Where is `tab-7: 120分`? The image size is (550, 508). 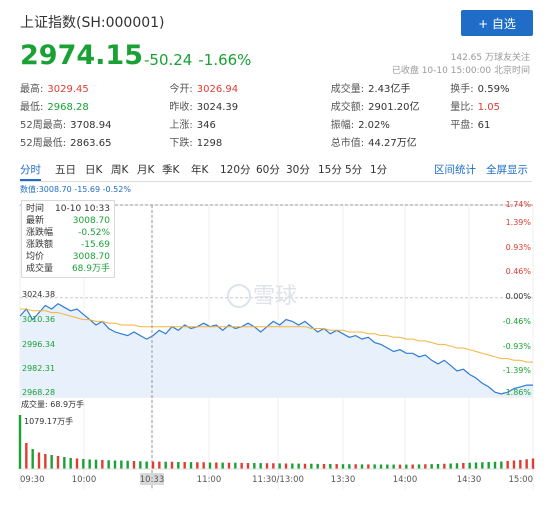
tab-7: 120分 is located at coordinates (235, 170).